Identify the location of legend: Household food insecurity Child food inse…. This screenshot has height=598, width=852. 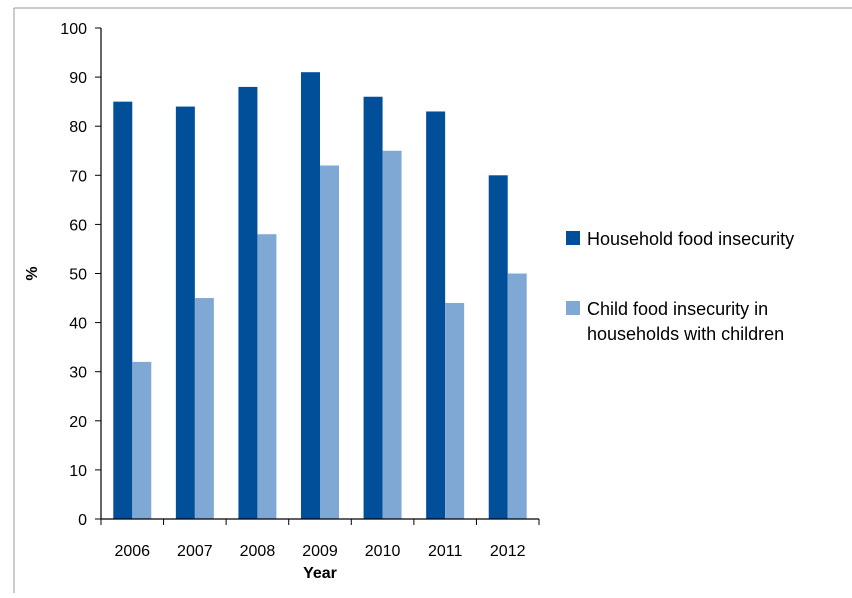
(680, 286).